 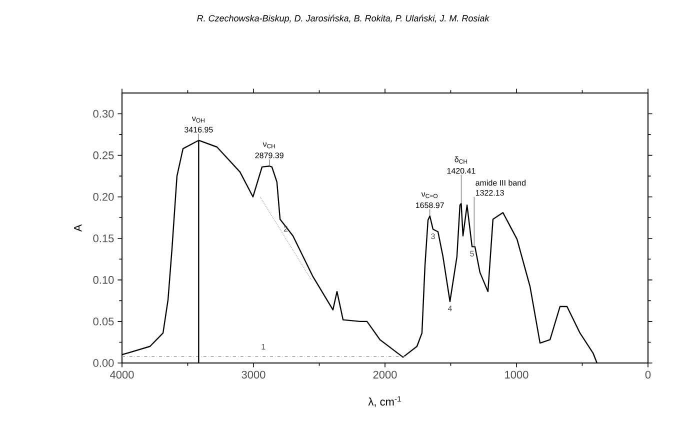 What do you see at coordinates (103, 196) in the screenshot?
I see `y-tick-label: 0.20` at bounding box center [103, 196].